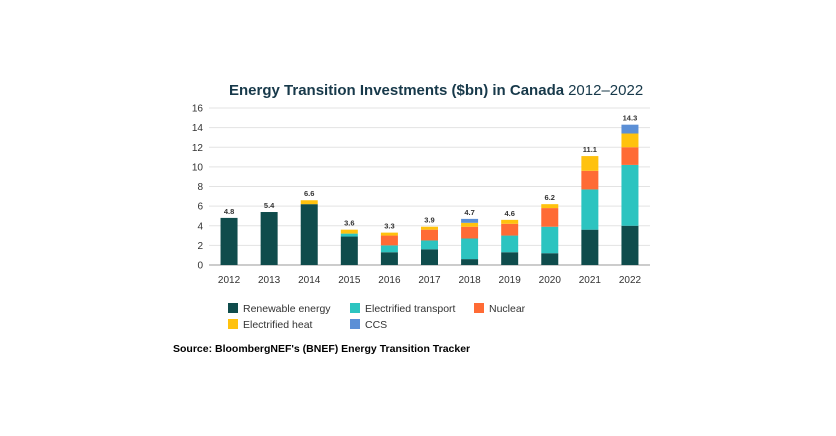 The height and width of the screenshot is (436, 836). What do you see at coordinates (349, 280) in the screenshot?
I see `x-tick-label: 2015` at bounding box center [349, 280].